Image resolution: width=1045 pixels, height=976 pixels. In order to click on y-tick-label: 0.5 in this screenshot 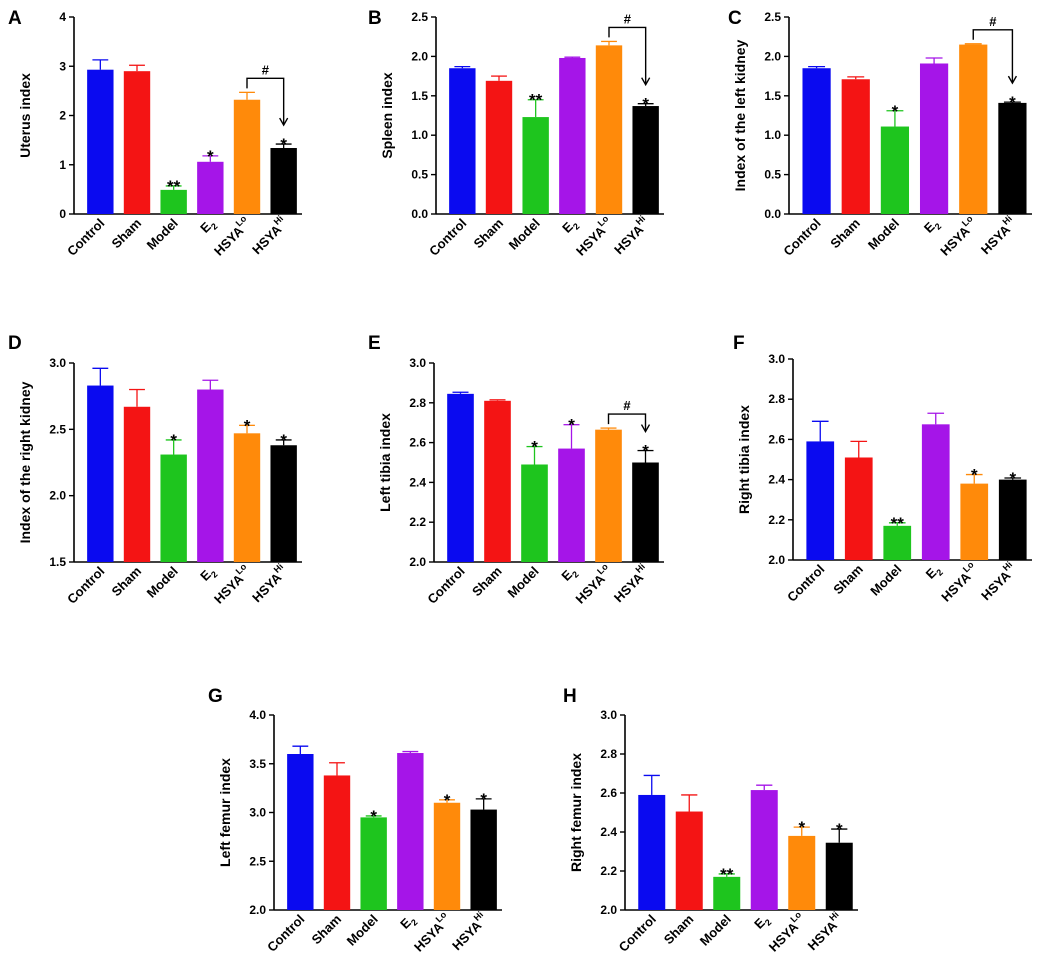, I will do `click(419, 175)`.